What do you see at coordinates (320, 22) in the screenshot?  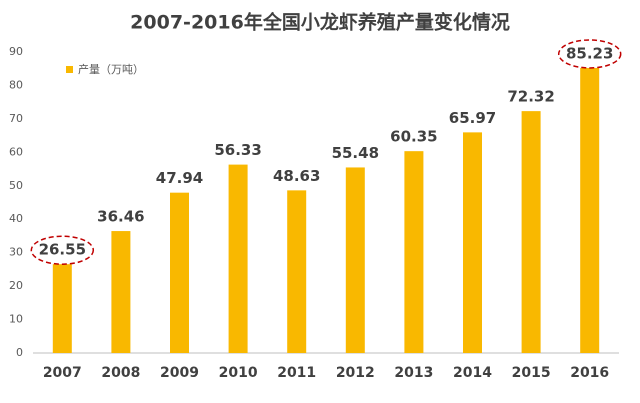 I see `chart-title: 2007-2016年全国小龙虾养殖产量变化情况` at bounding box center [320, 22].